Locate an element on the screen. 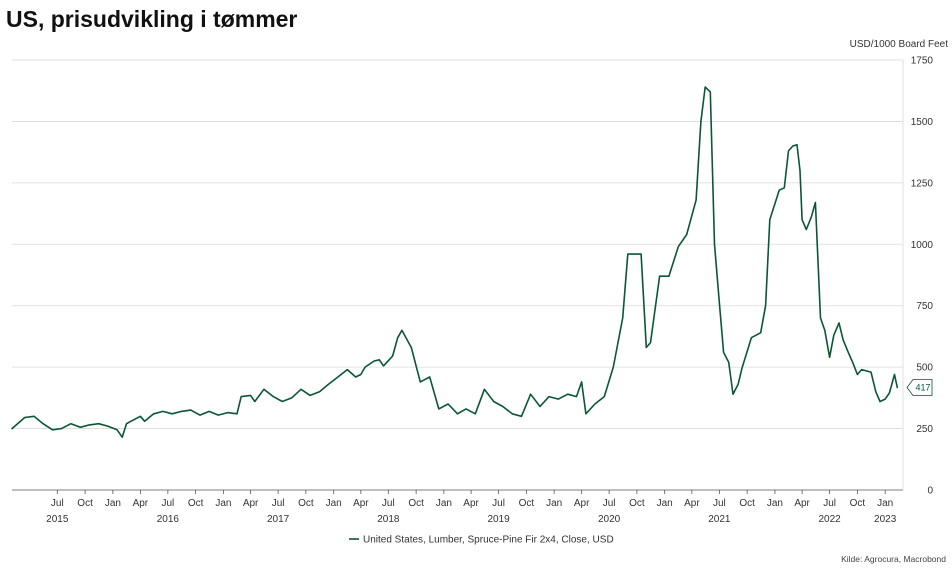  last-value-text: 417 is located at coordinates (922, 388).